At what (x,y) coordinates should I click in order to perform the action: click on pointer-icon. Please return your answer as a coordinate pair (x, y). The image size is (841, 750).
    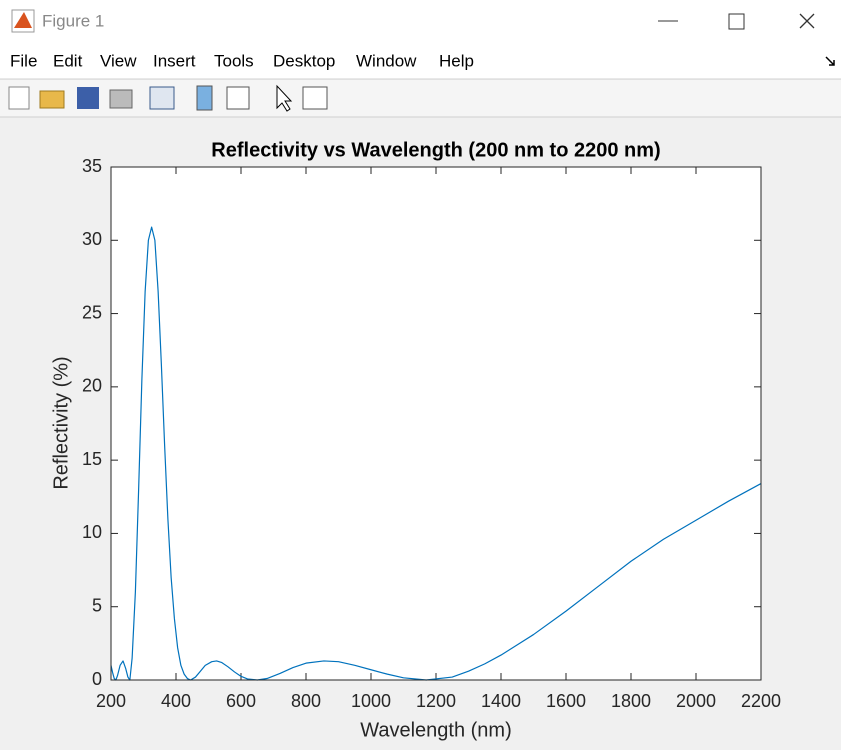
    Looking at the image, I should click on (284, 98).